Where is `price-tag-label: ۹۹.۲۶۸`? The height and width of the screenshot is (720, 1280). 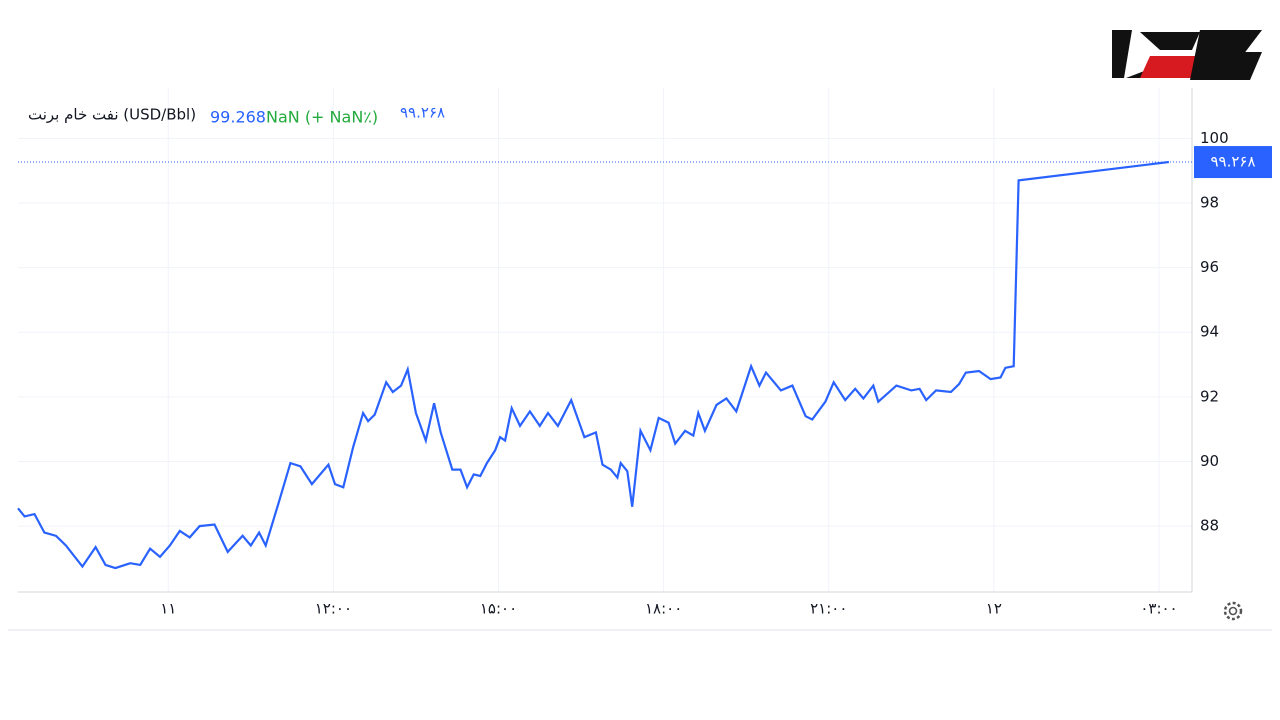
price-tag-label: ۹۹.۲۶۸ is located at coordinates (1232, 162).